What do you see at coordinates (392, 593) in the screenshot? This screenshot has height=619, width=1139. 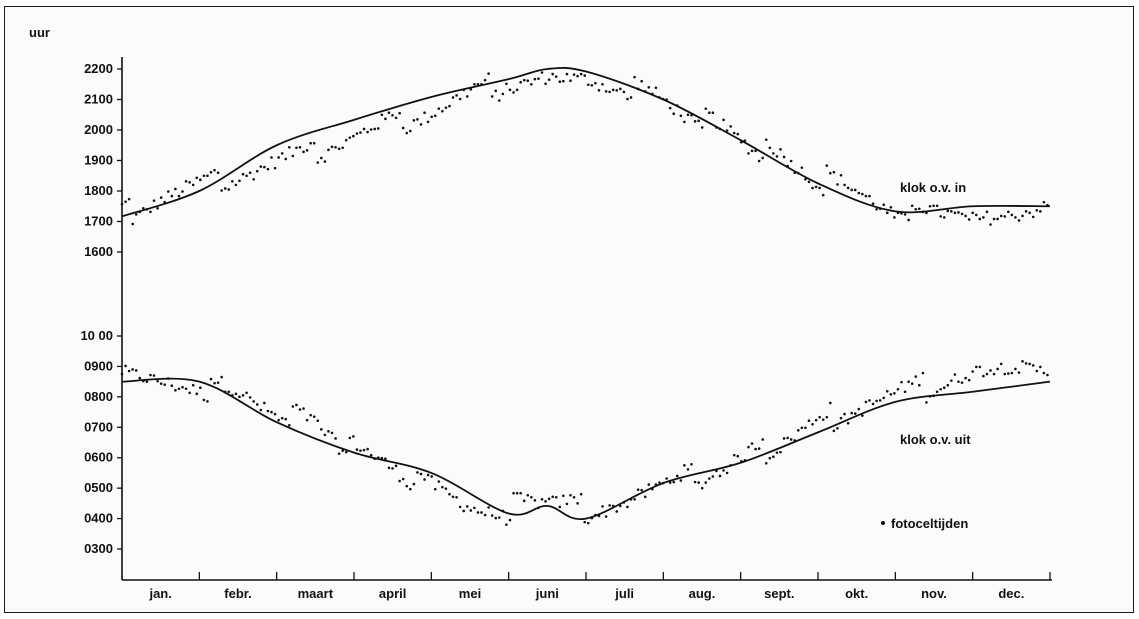 I see `x-tick-label: april` at bounding box center [392, 593].